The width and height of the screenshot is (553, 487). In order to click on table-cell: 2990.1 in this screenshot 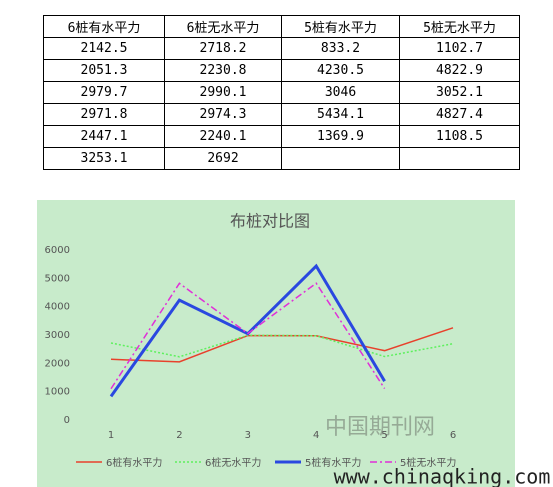, I will do `click(223, 92)`.